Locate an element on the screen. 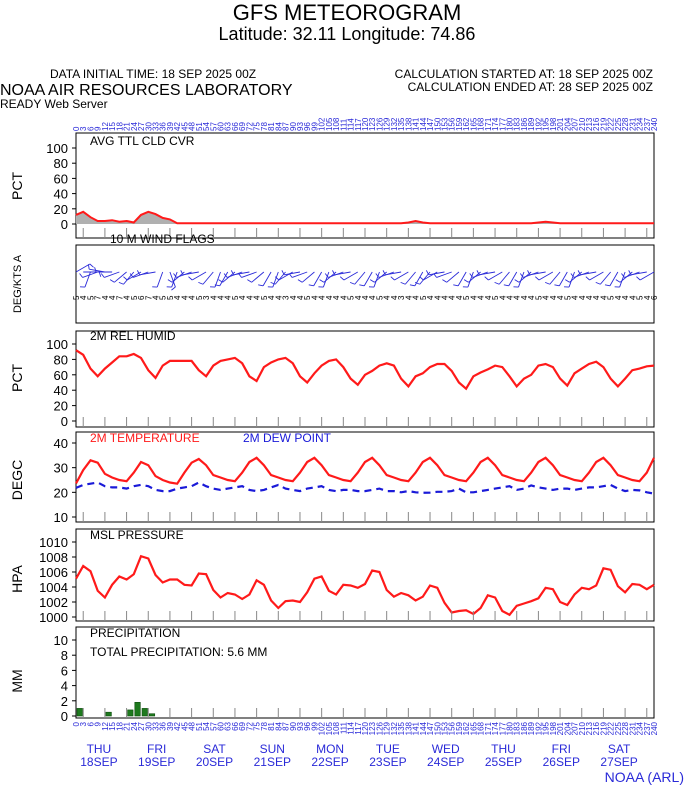  lab-name: NOAA AIR RESOURCES LABORATORY is located at coordinates (146, 90).